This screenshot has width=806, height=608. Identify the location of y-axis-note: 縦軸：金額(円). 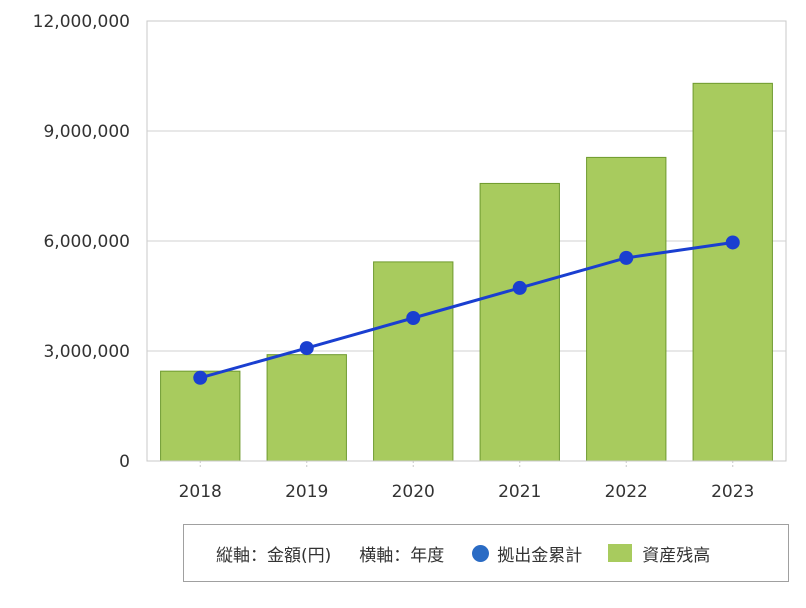
(274, 555).